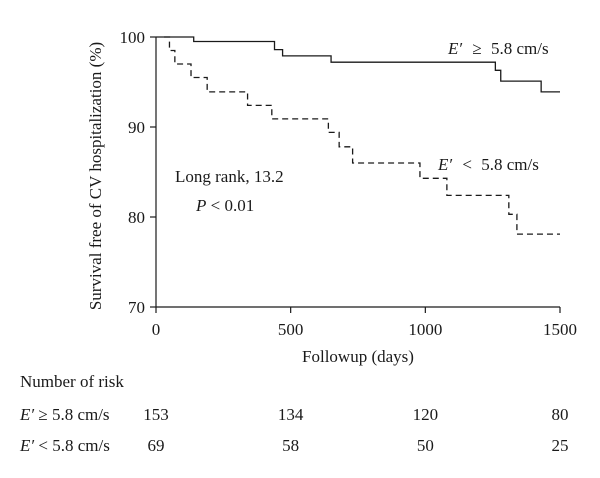  Describe the element at coordinates (425, 445) in the screenshot. I see `risk-count: 50` at that location.